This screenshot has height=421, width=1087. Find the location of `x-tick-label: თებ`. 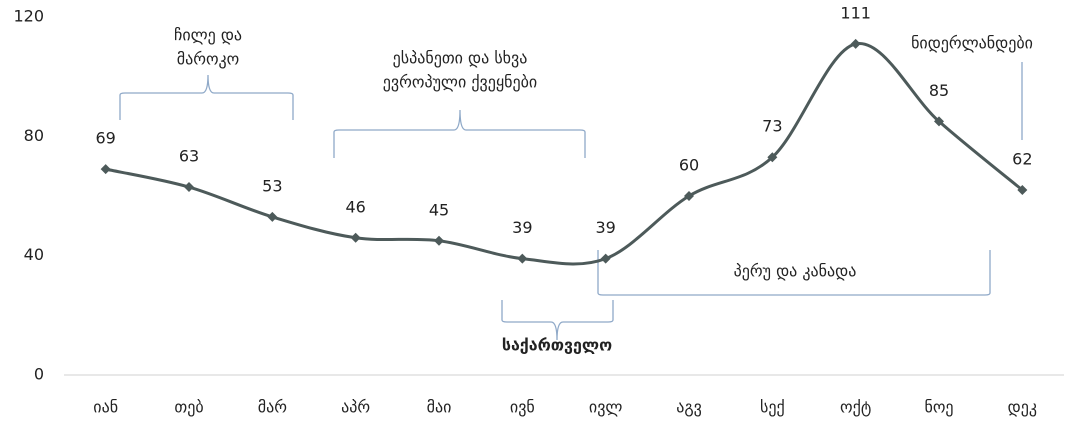

x-tick-label: თებ is located at coordinates (188, 407).